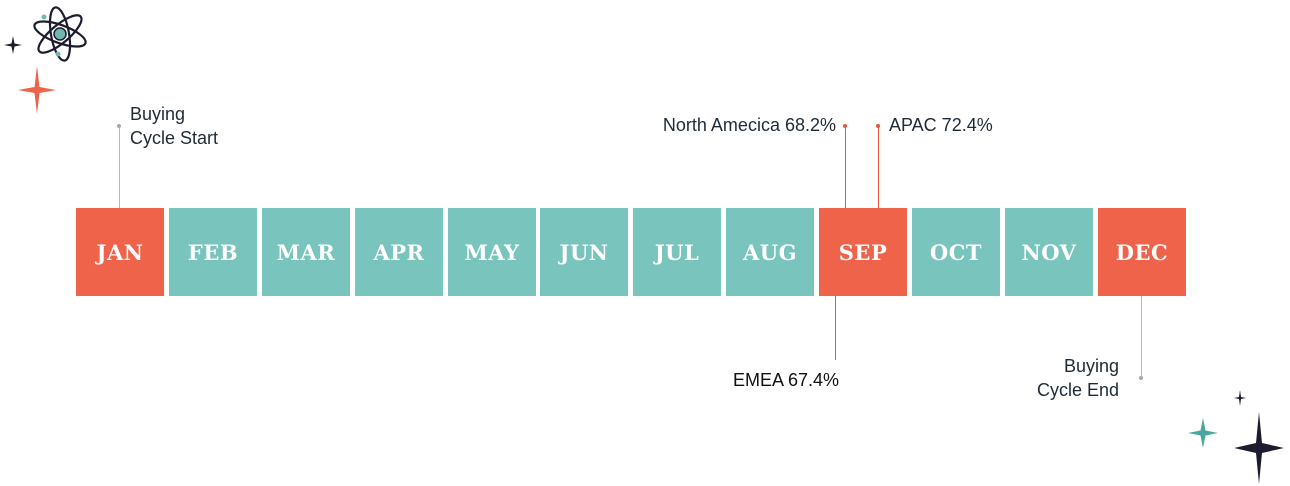 The width and height of the screenshot is (1290, 486). I want to click on apac-dot, so click(878, 126).